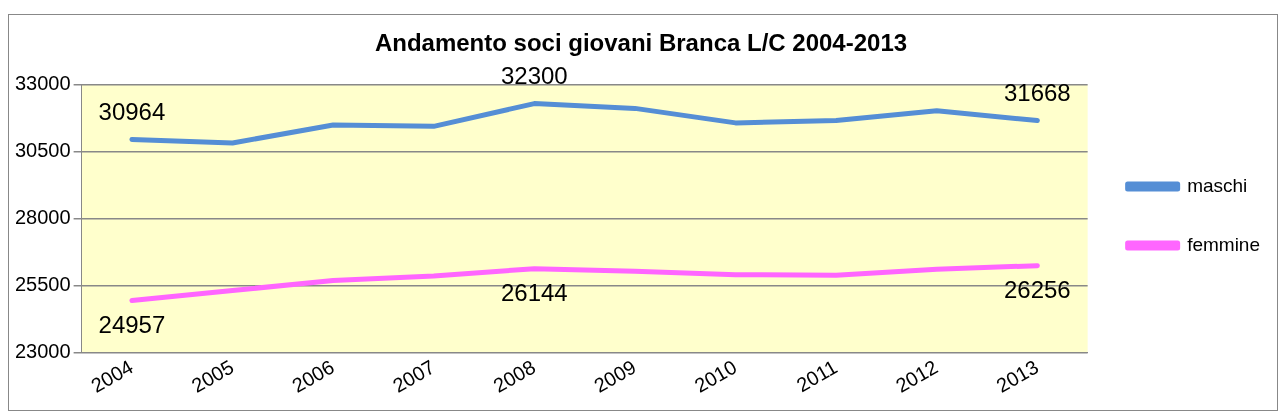 This screenshot has height=412, width=1280. Describe the element at coordinates (413, 376) in the screenshot. I see `x-tick-label: 2007` at that location.